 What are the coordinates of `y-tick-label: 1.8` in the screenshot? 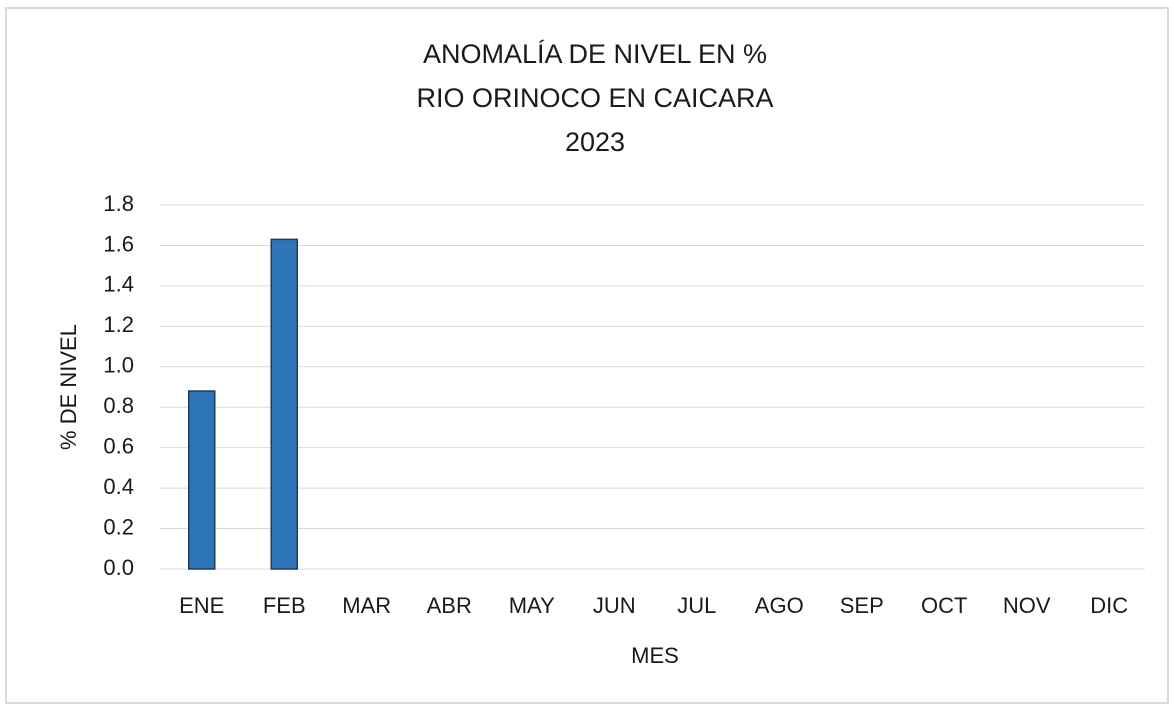 It's located at (118, 203).